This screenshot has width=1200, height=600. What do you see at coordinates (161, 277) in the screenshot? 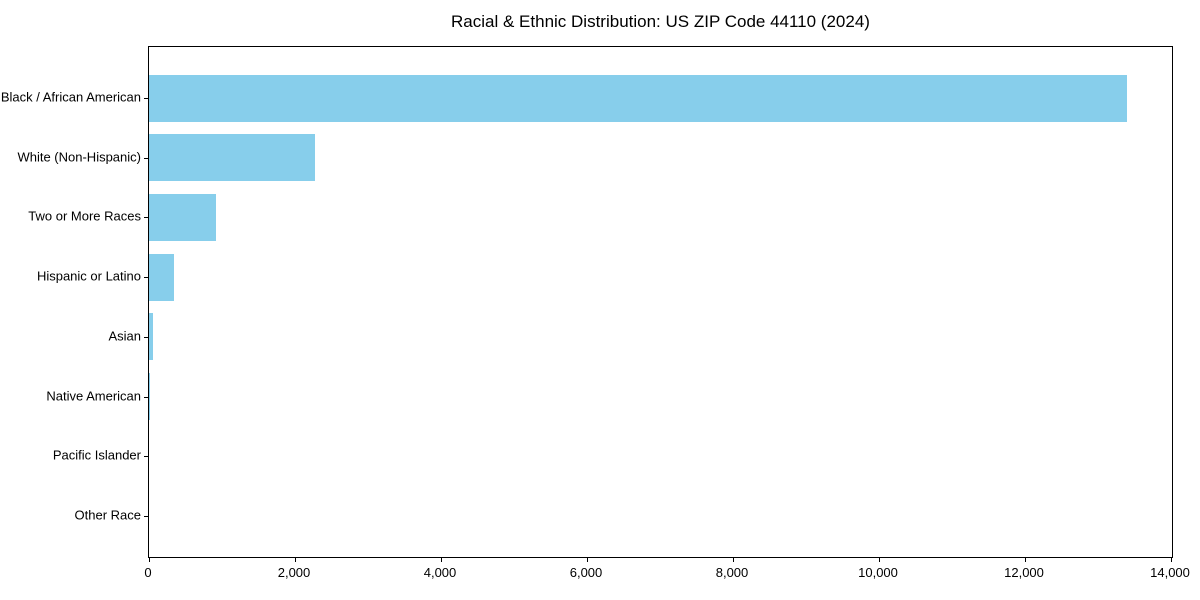
I see `bar-hispanic-or-latino` at bounding box center [161, 277].